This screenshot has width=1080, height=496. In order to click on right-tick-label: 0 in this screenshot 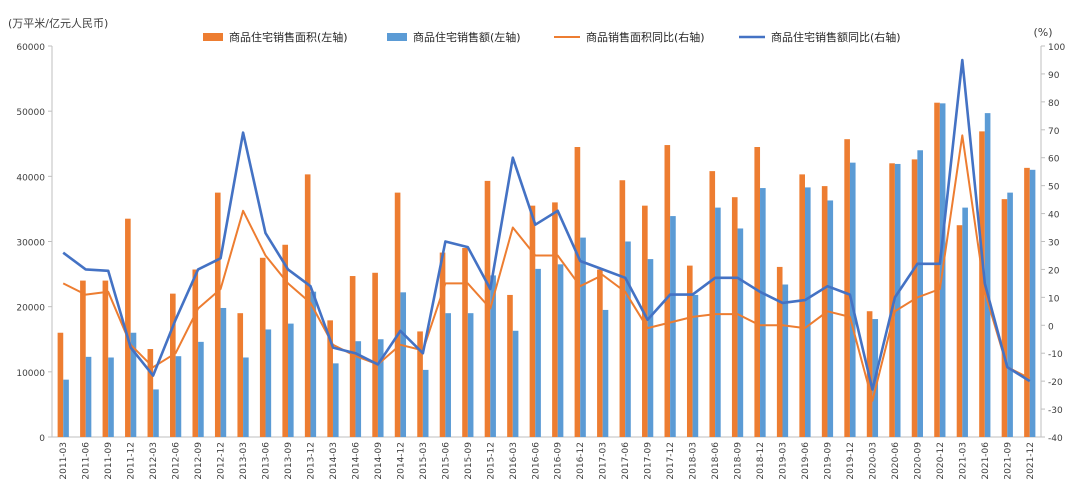, I will do `click(1051, 327)`.